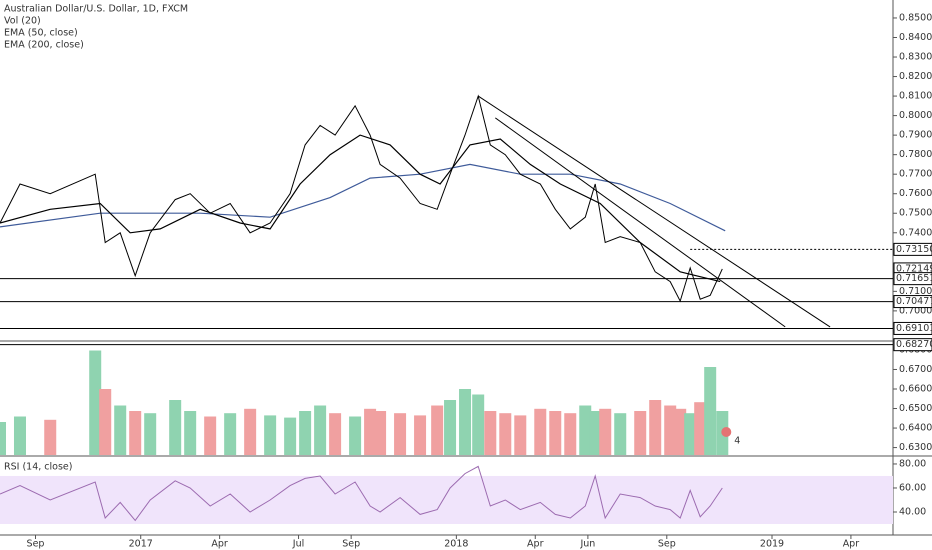  I want to click on badge-icon, so click(726, 432).